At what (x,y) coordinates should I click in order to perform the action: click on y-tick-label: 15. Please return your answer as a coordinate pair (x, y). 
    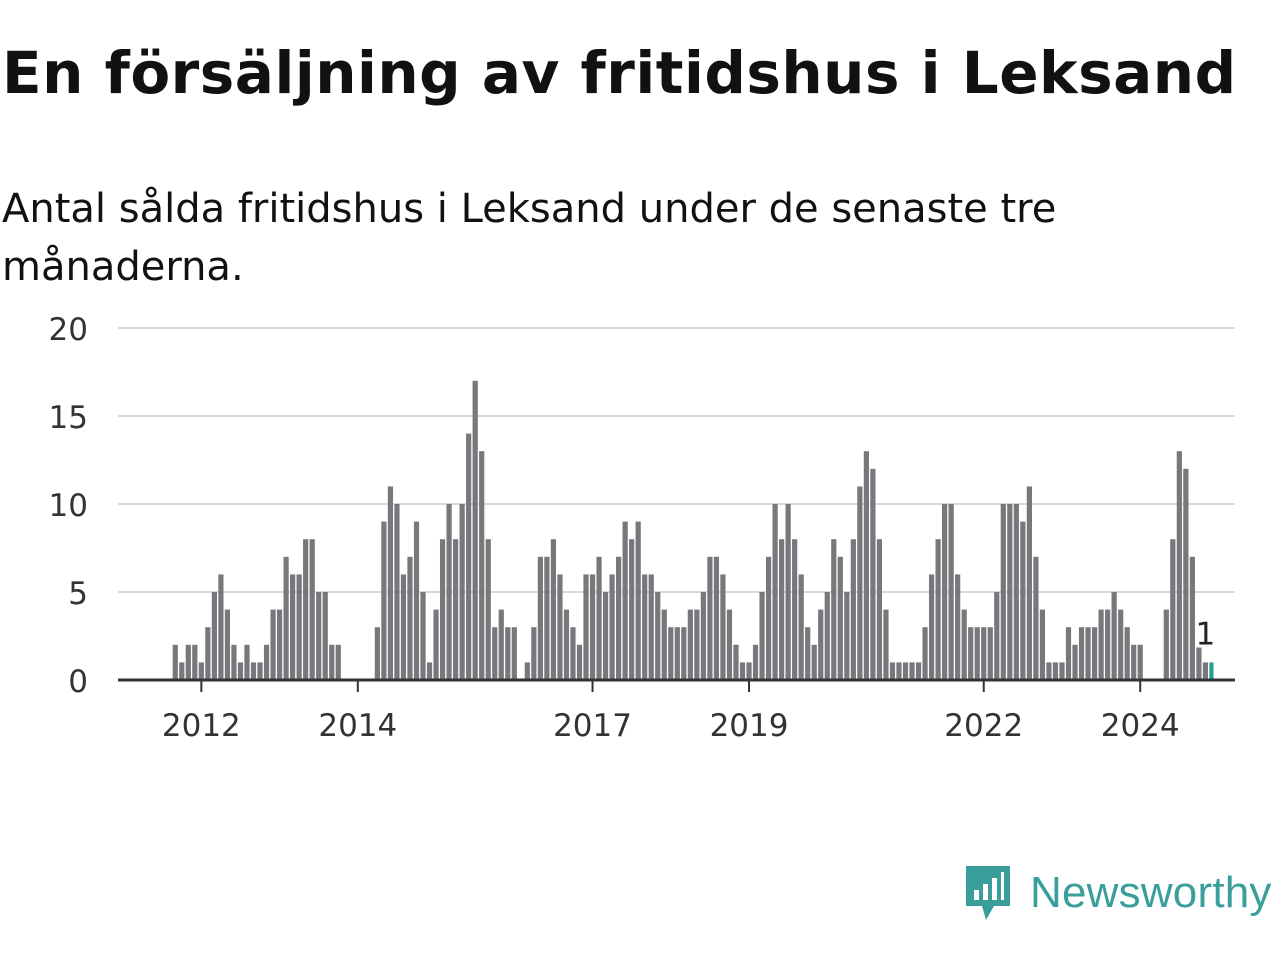
    Looking at the image, I should click on (68, 418).